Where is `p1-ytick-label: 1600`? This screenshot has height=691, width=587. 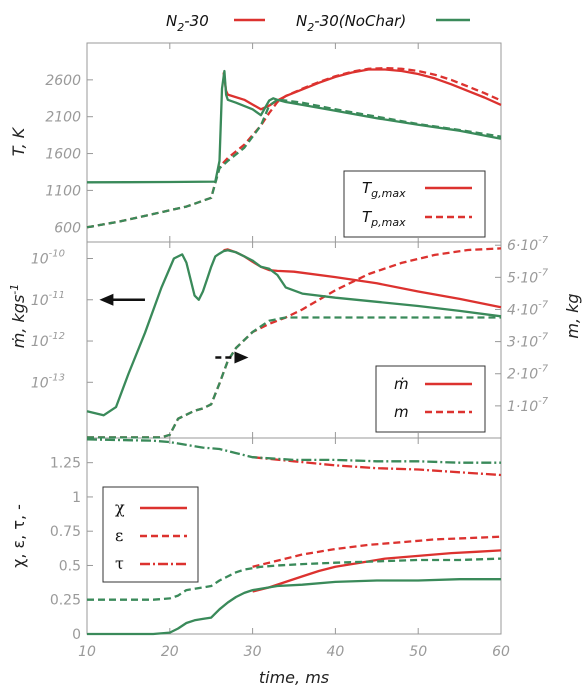 p1-ytick-label: 1600 is located at coordinates (63, 155).